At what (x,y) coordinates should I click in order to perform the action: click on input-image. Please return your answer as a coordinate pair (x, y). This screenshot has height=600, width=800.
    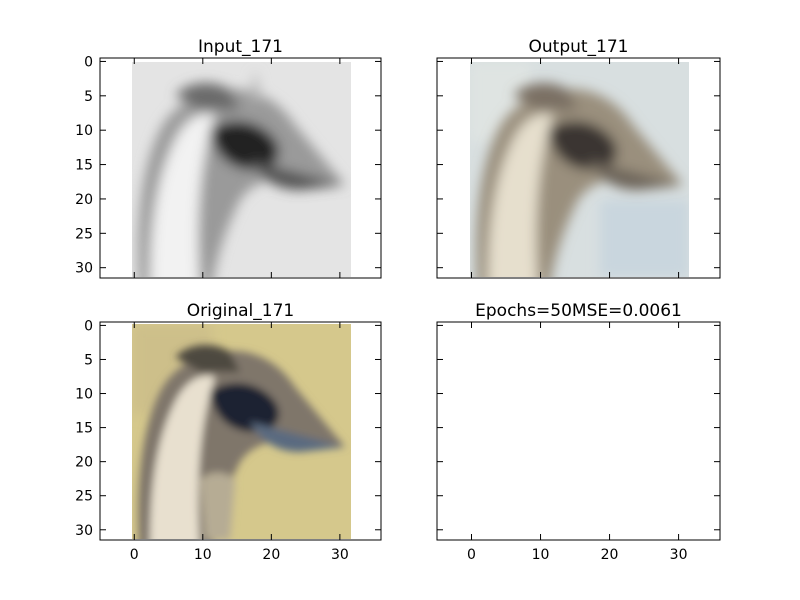
    Looking at the image, I should click on (241, 169).